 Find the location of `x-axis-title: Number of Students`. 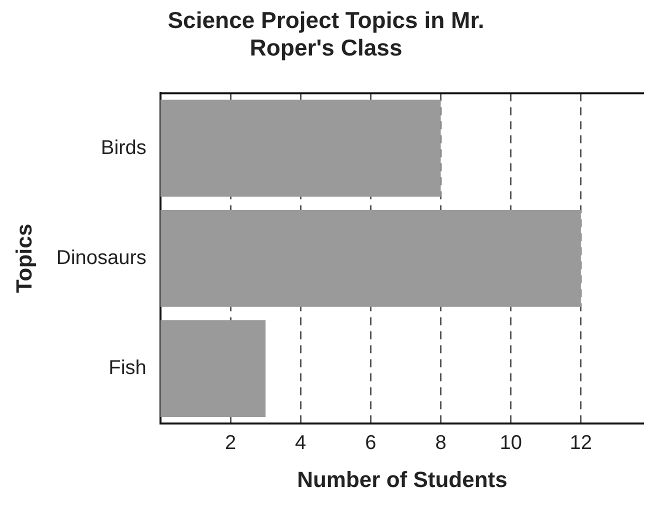

x-axis-title: Number of Students is located at coordinates (402, 479).